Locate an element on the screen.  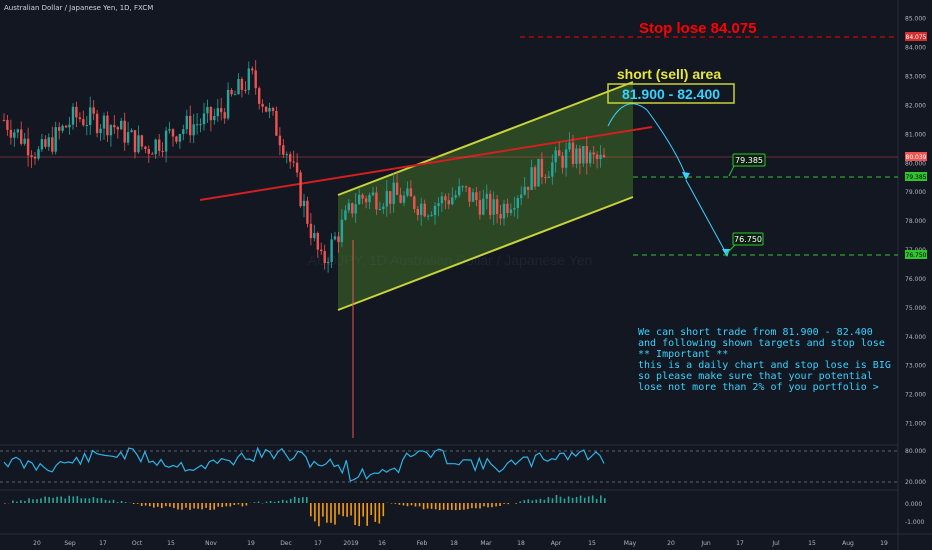
svg-text: 76.750 is located at coordinates (916, 255).